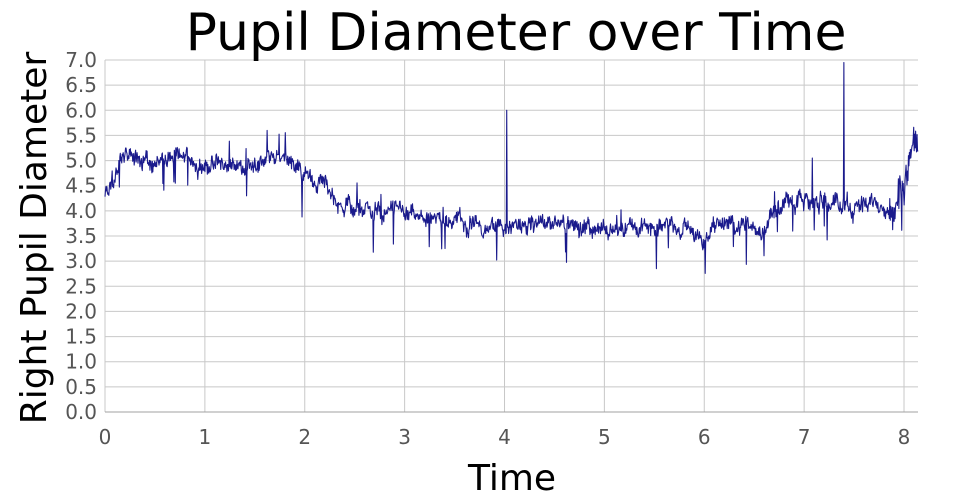  Describe the element at coordinates (81, 110) in the screenshot. I see `y-tick-label: 6.0` at that location.